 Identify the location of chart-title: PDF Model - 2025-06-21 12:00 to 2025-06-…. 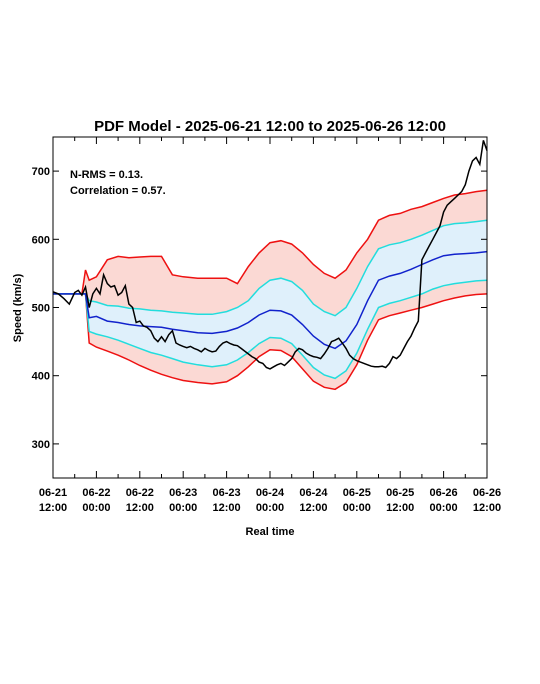
(270, 126).